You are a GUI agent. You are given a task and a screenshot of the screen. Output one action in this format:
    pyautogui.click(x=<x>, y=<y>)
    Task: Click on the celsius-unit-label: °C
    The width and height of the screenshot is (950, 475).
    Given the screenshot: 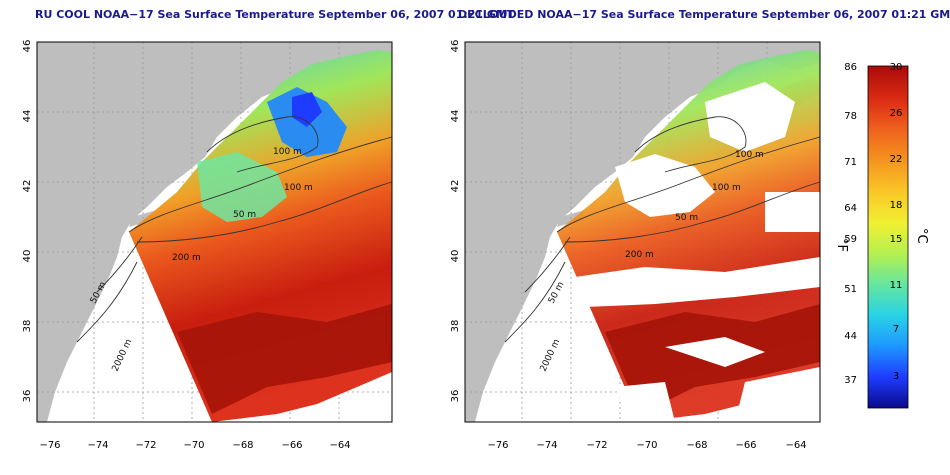 What is the action you would take?
    pyautogui.click(x=921, y=236)
    